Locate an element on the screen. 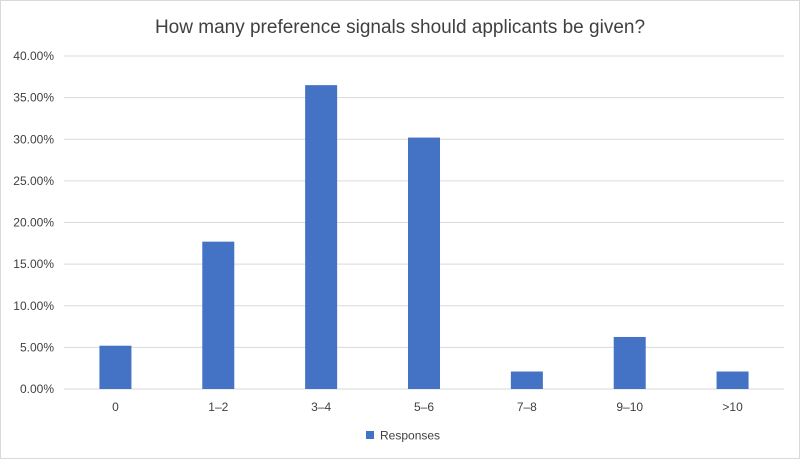  x-tick-label: 5–6 is located at coordinates (424, 407).